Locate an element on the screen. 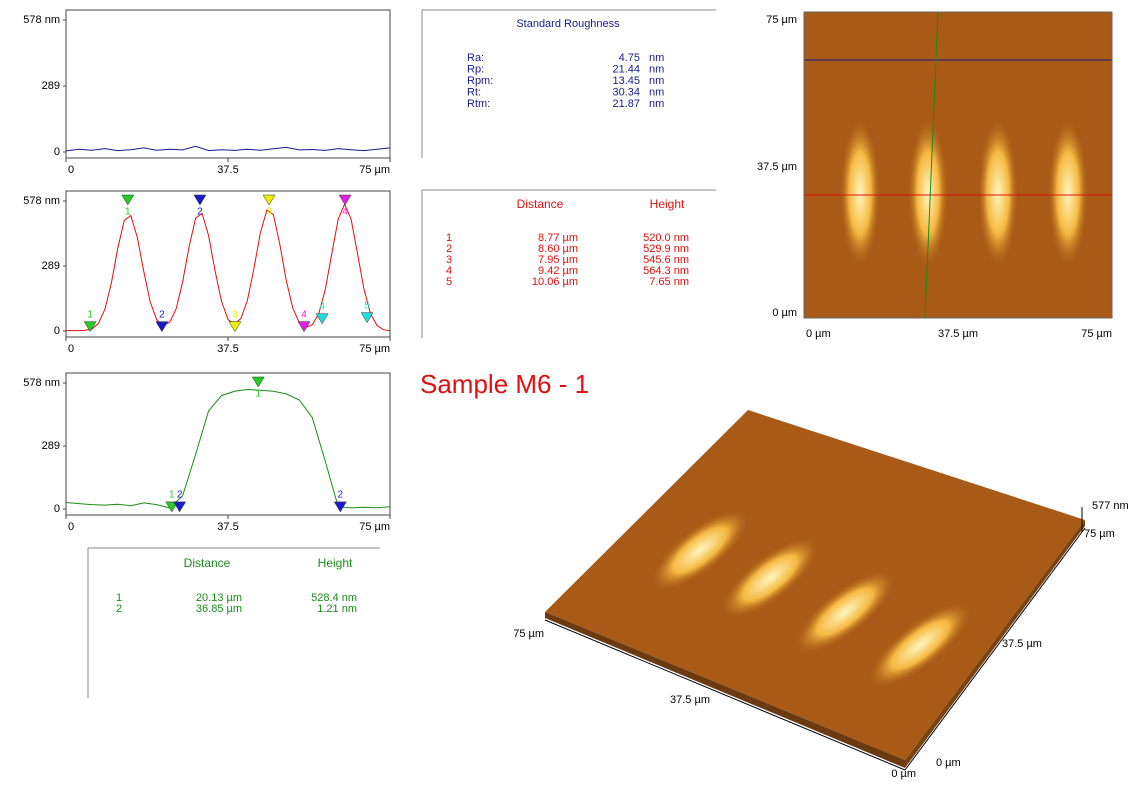 This screenshot has height=785, width=1142. table-cell: 528.4 nm is located at coordinates (334, 598).